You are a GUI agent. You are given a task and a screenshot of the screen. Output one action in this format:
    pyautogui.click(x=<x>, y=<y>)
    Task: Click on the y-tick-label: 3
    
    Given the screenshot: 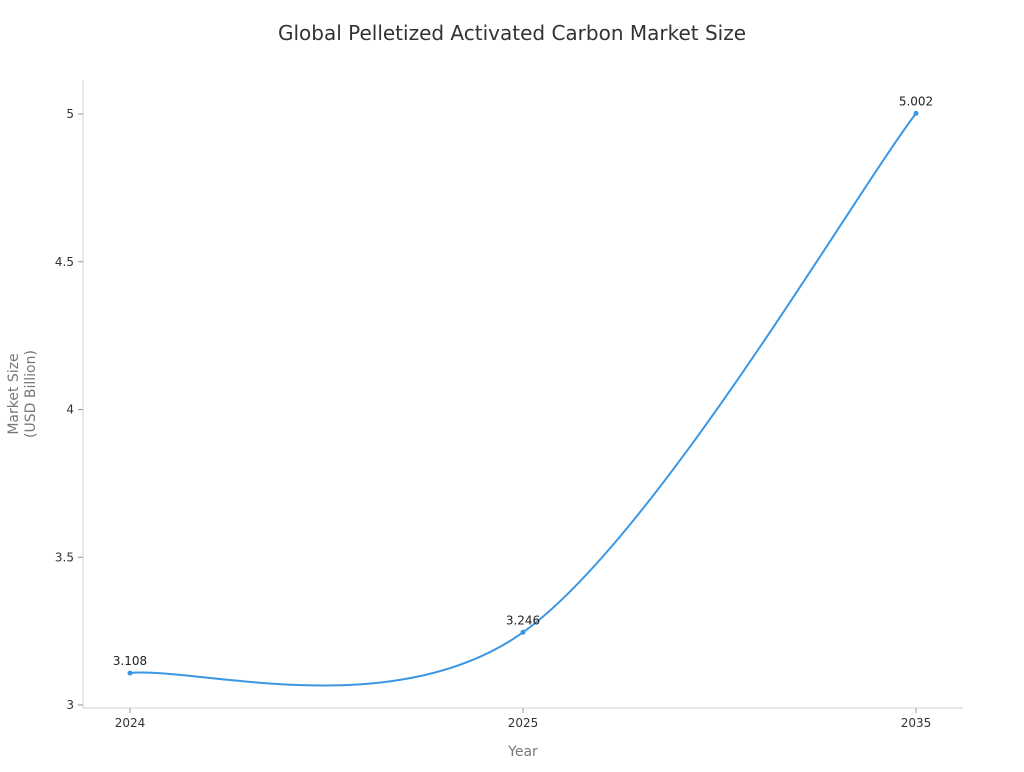 What is the action you would take?
    pyautogui.click(x=70, y=705)
    